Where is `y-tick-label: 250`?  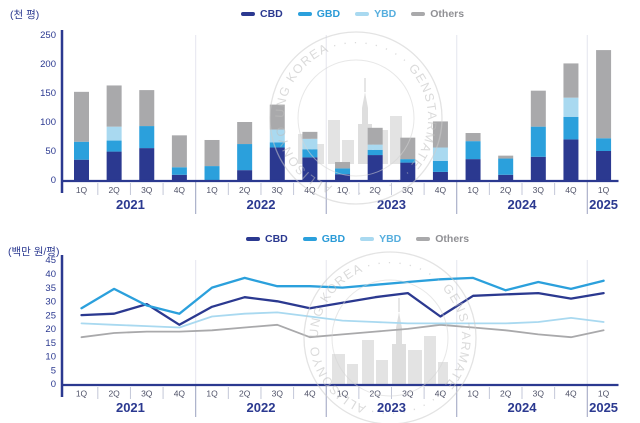
y-tick-label: 250 is located at coordinates (48, 35).